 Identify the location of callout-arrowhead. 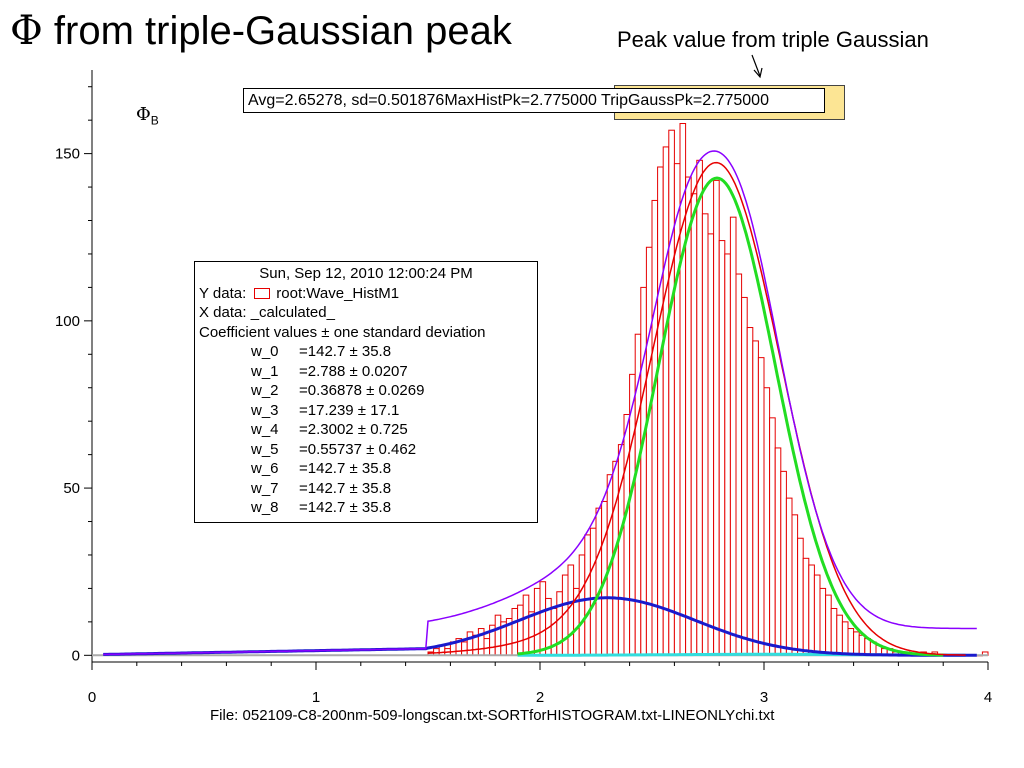
(758, 73).